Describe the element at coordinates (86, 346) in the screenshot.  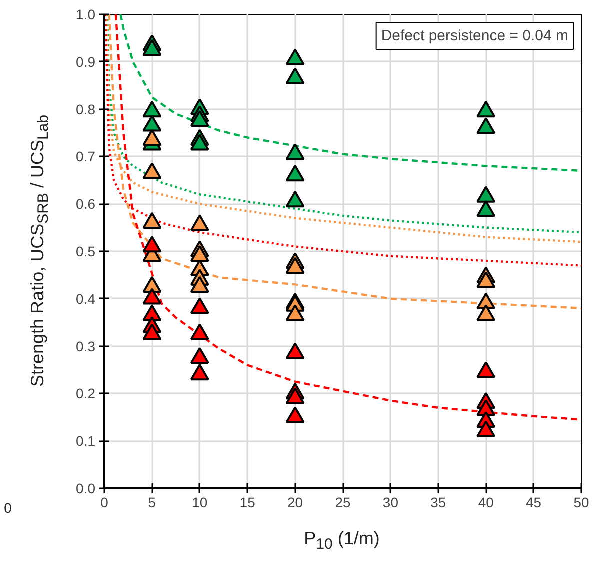
I see `y-tick-label: 0.3` at that location.